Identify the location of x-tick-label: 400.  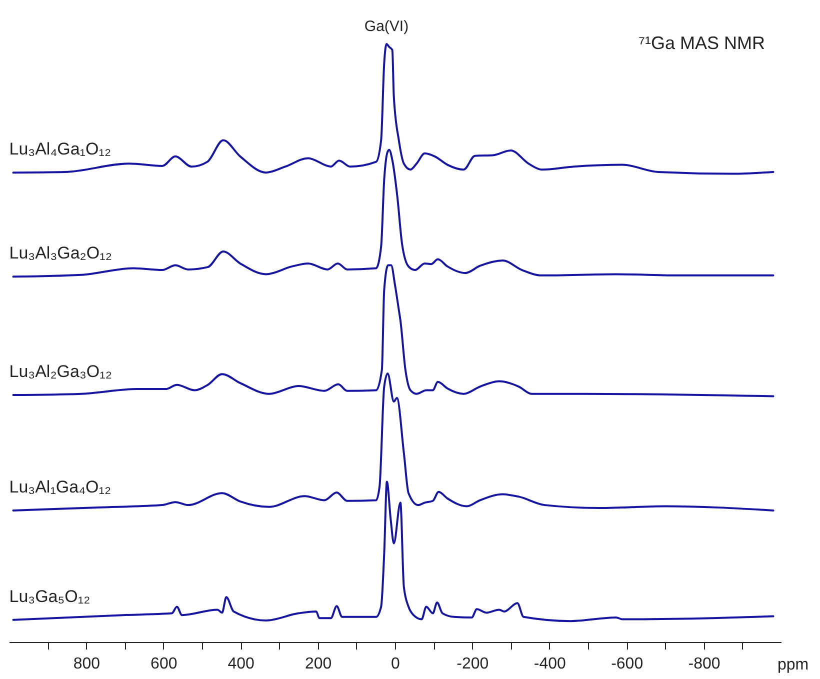
(241, 664).